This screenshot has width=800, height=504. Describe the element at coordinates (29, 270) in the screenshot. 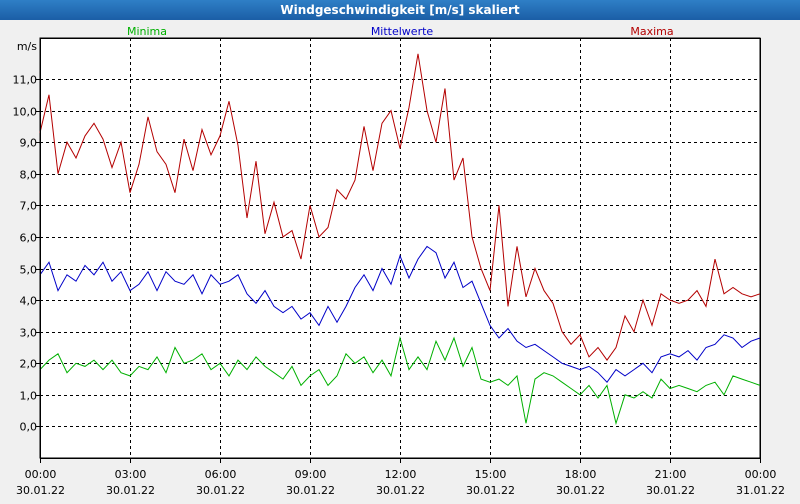

I see `y-tick-label: 5,0` at that location.